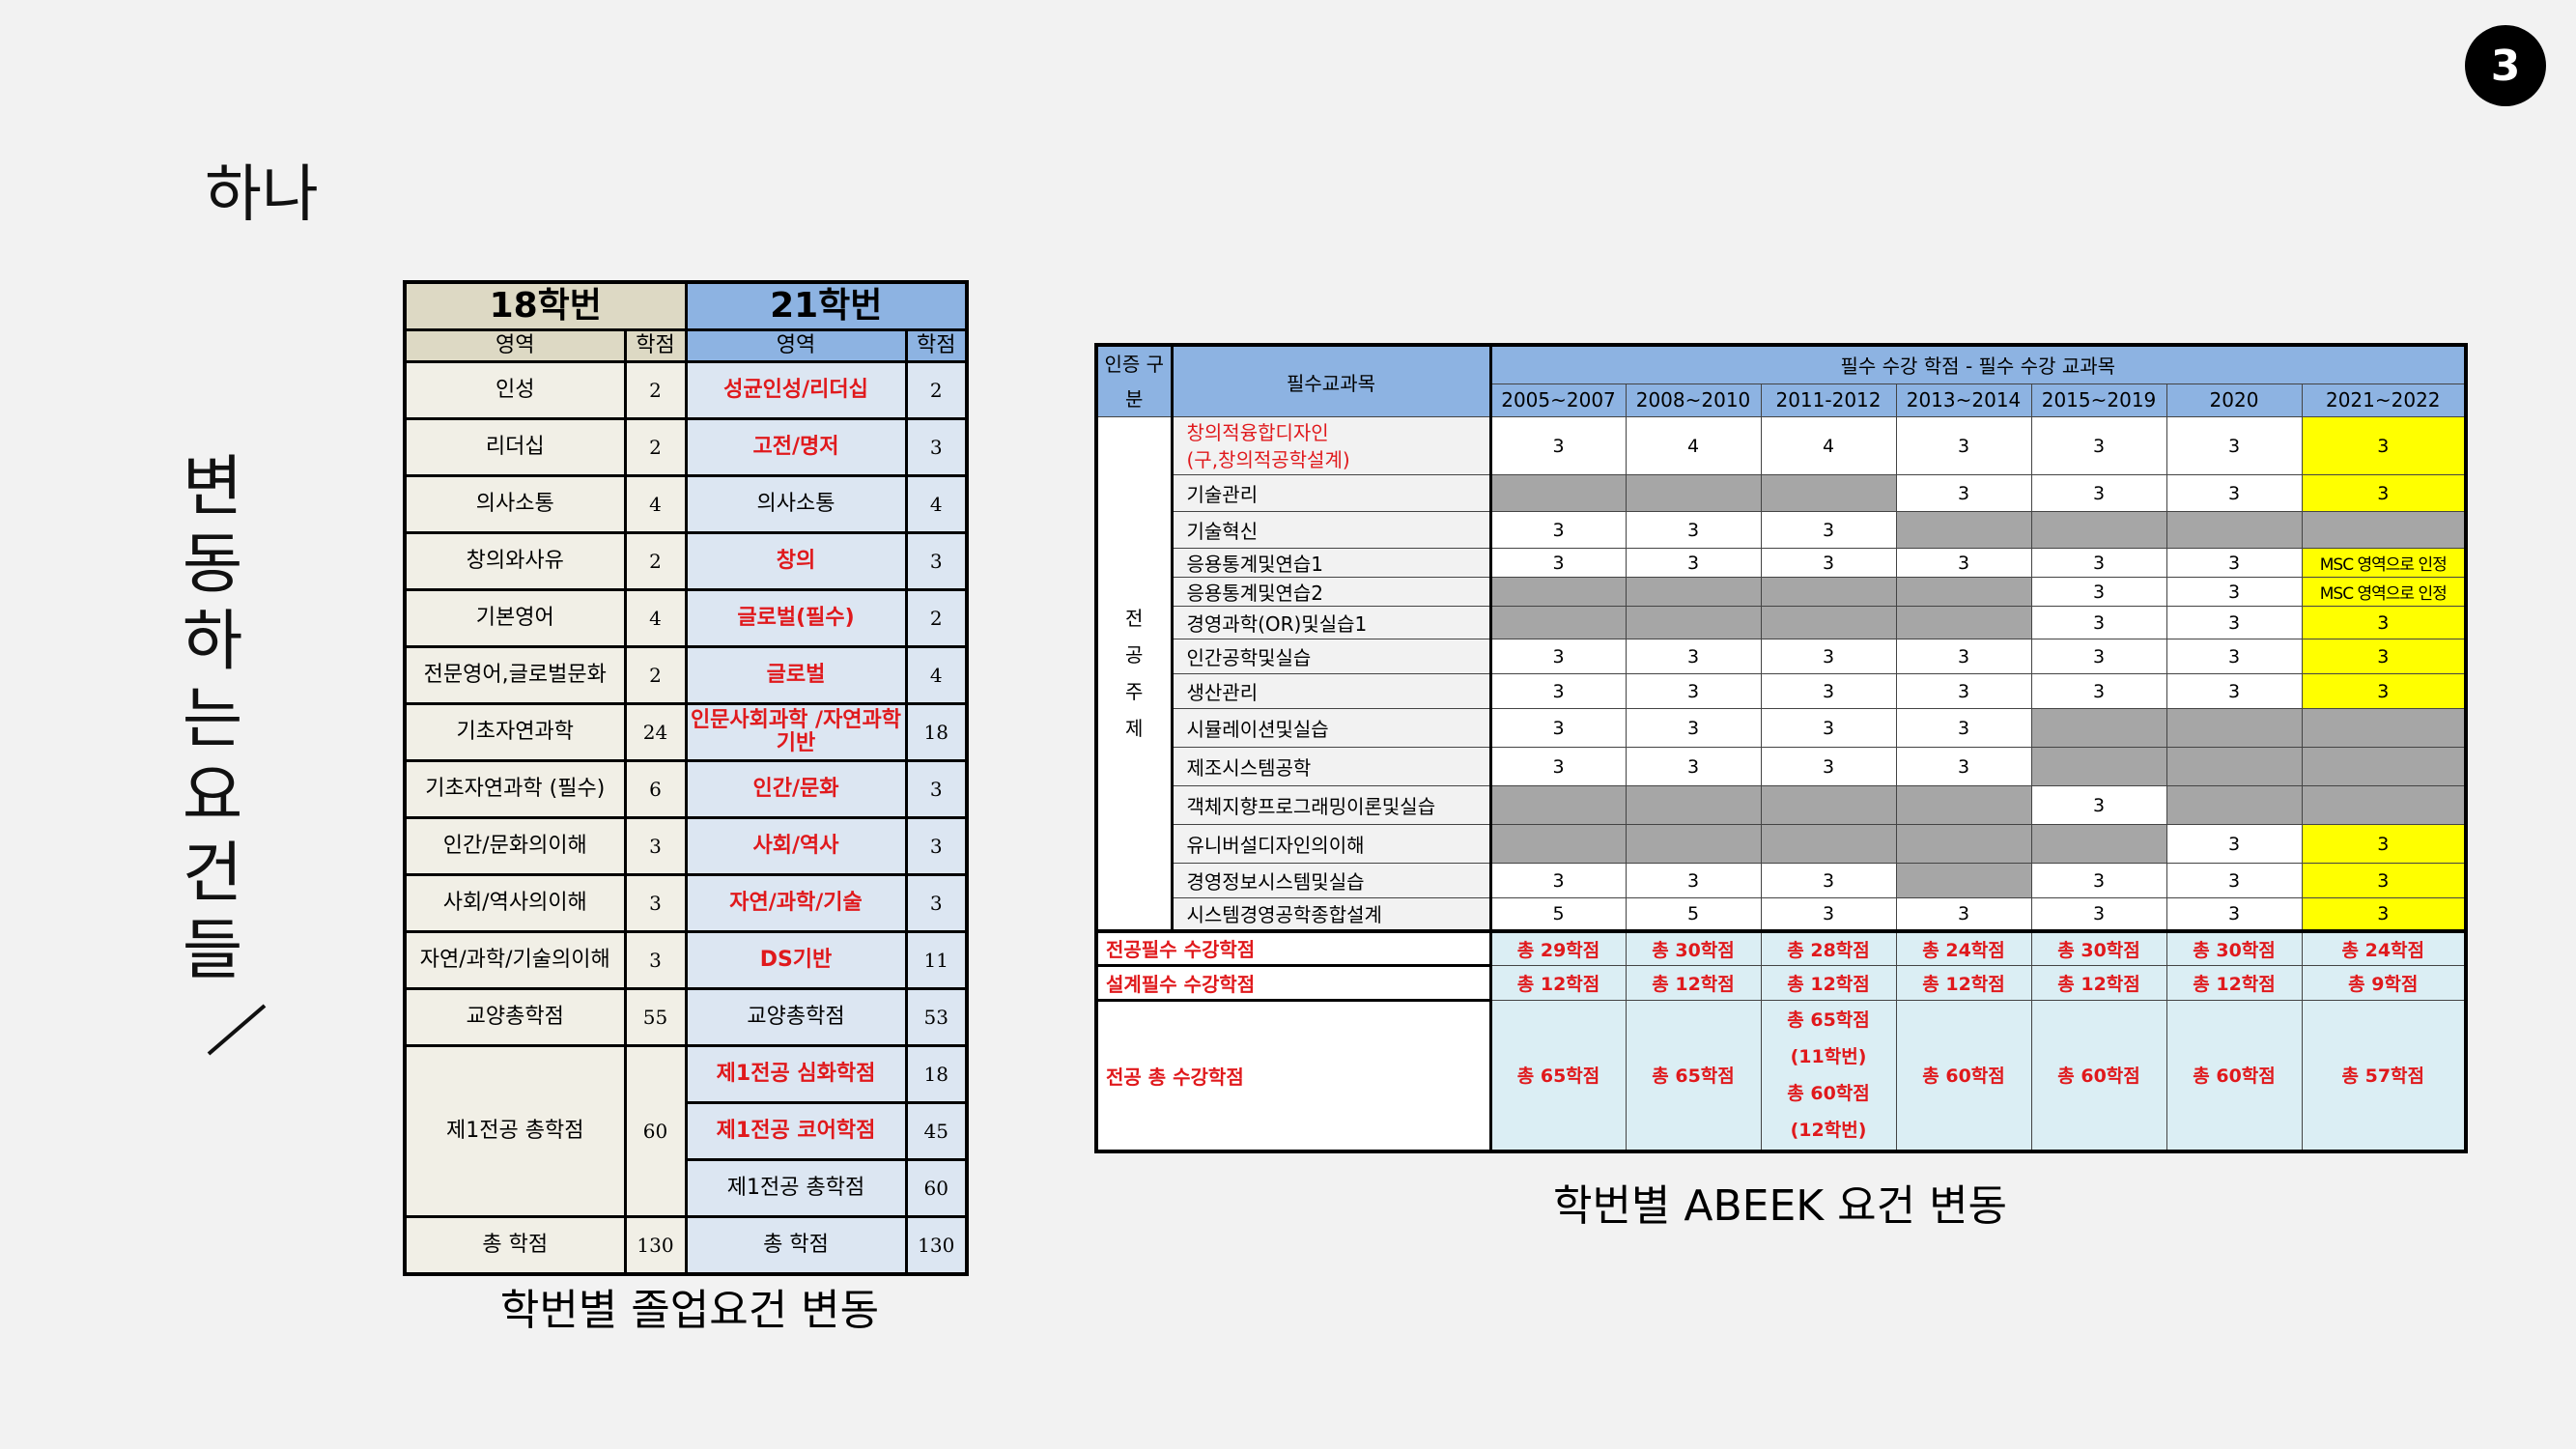 The height and width of the screenshot is (1449, 2576). What do you see at coordinates (796, 846) in the screenshot?
I see `area-21: 사회/역사` at bounding box center [796, 846].